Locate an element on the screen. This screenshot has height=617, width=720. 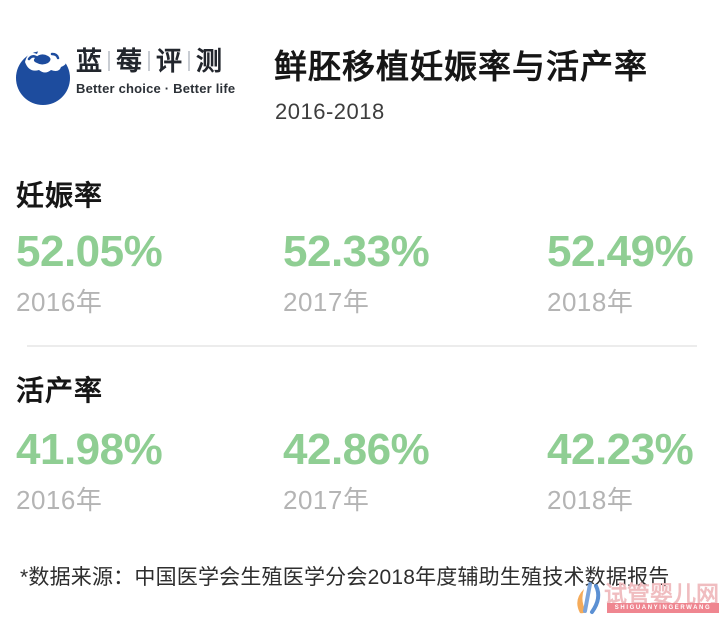
watermark-site-name: 试管婴儿网 is located at coordinates (661, 594).